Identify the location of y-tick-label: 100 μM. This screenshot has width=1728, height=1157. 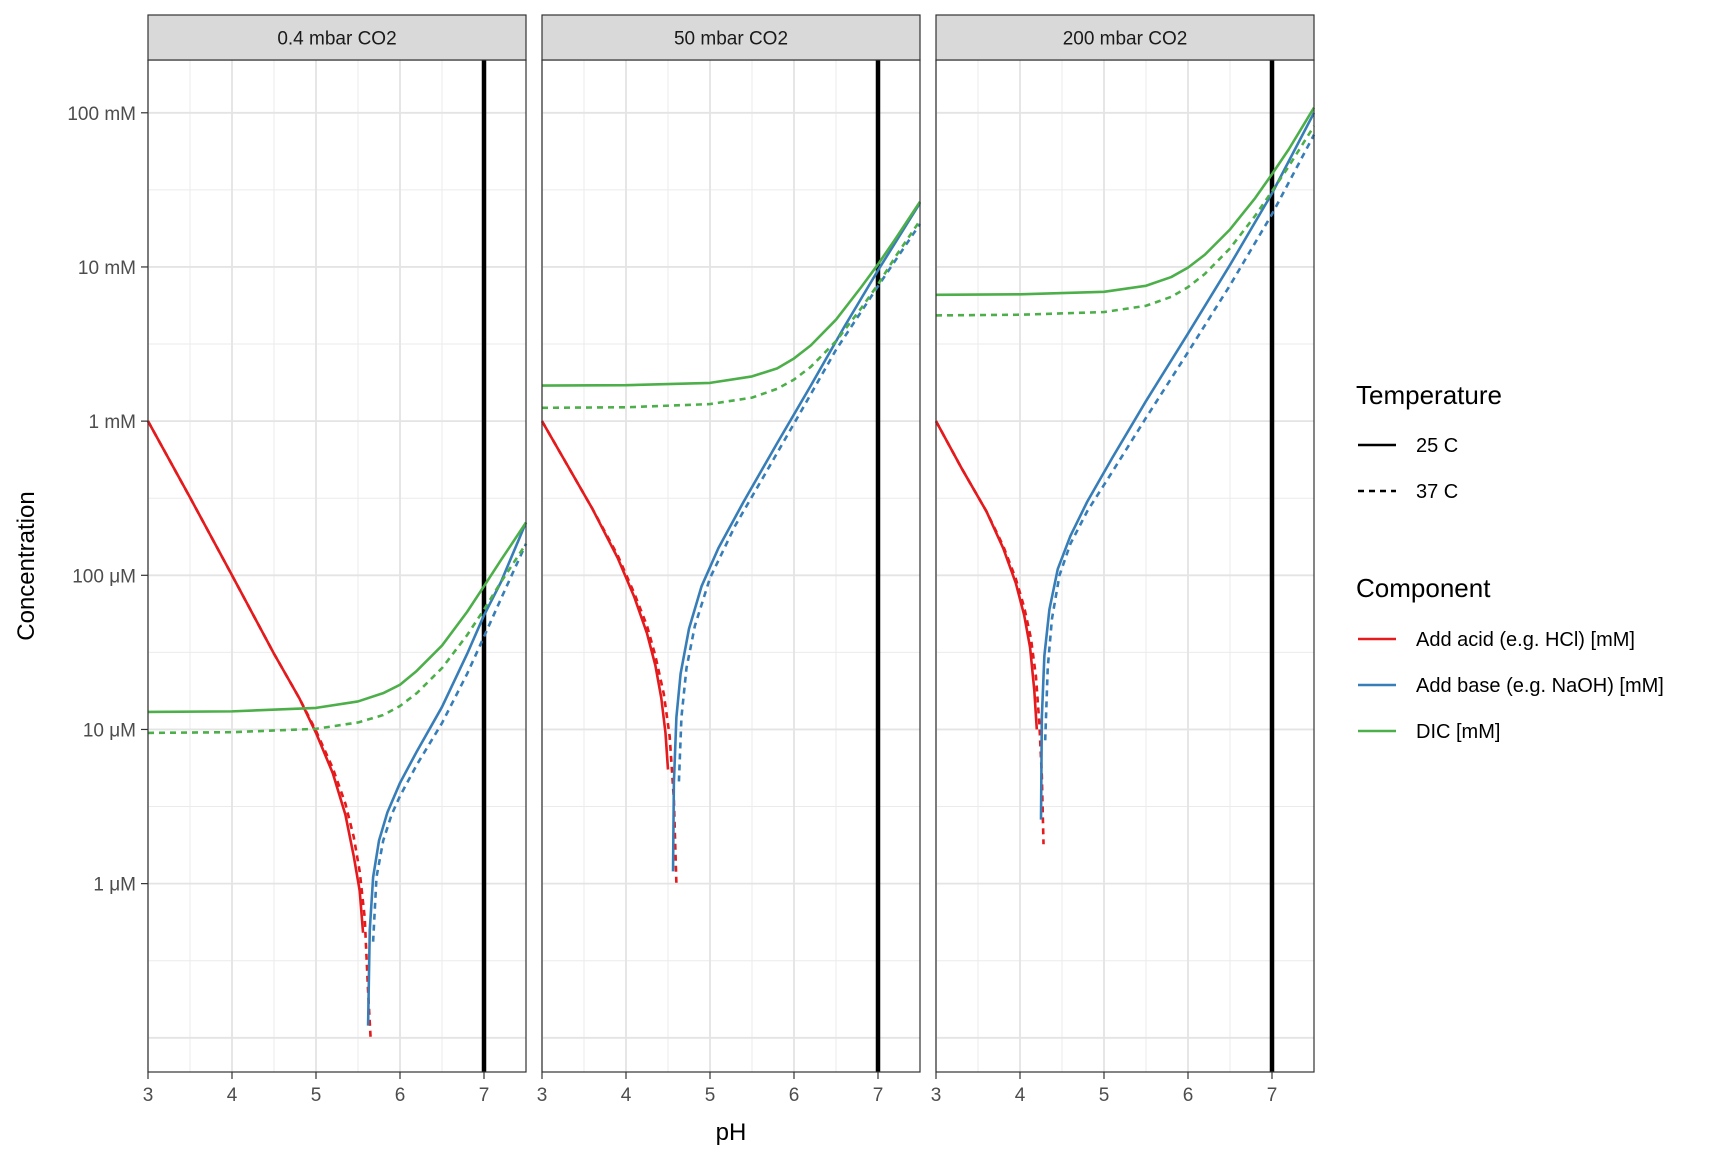
(104, 576).